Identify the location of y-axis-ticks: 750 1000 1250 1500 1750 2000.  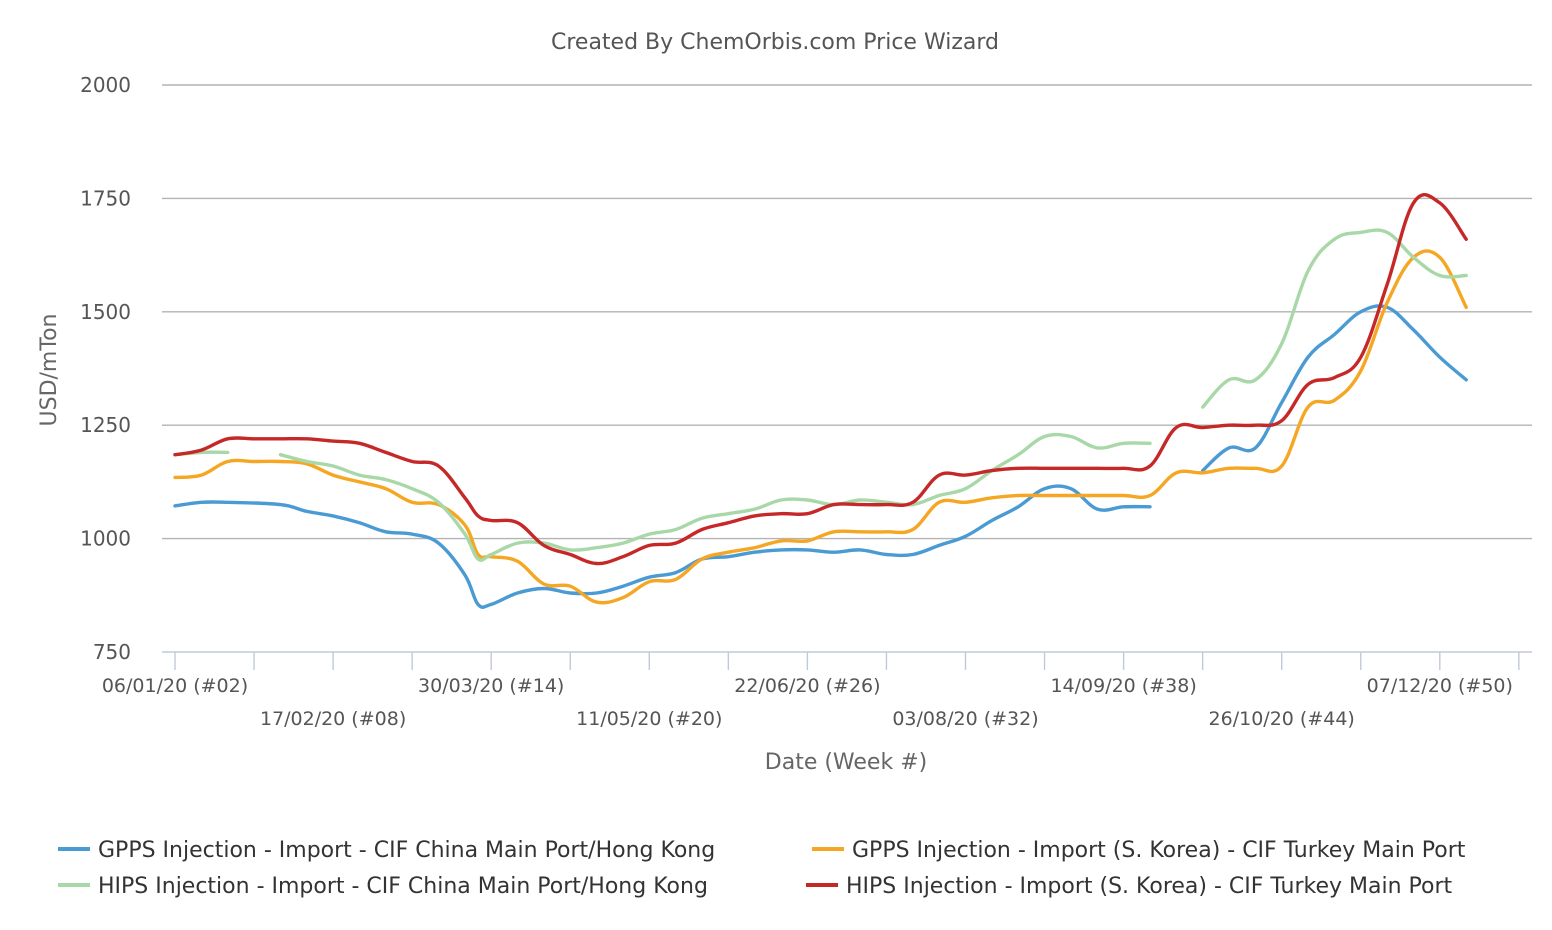
(105, 368).